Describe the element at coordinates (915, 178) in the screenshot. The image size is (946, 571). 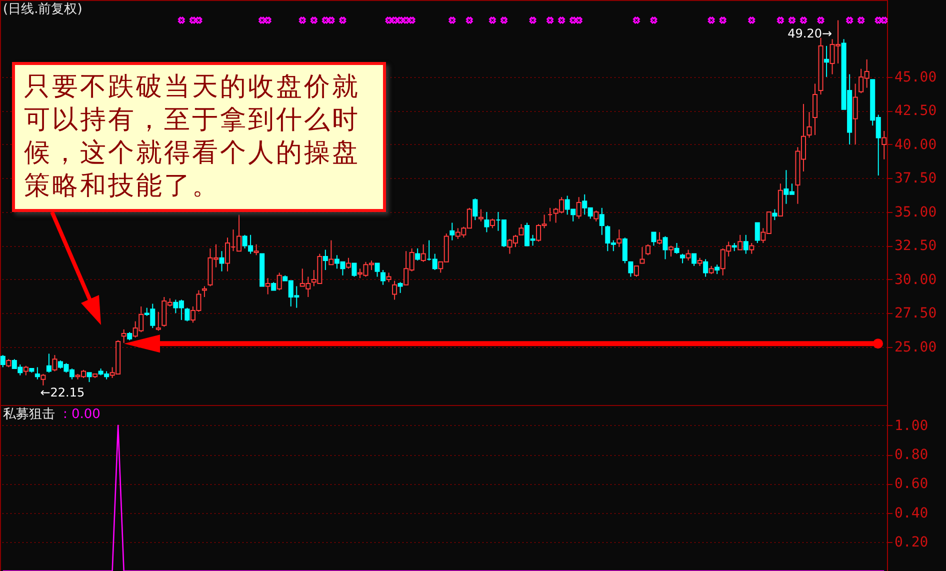
I see `y-tick-label: 37.50` at that location.